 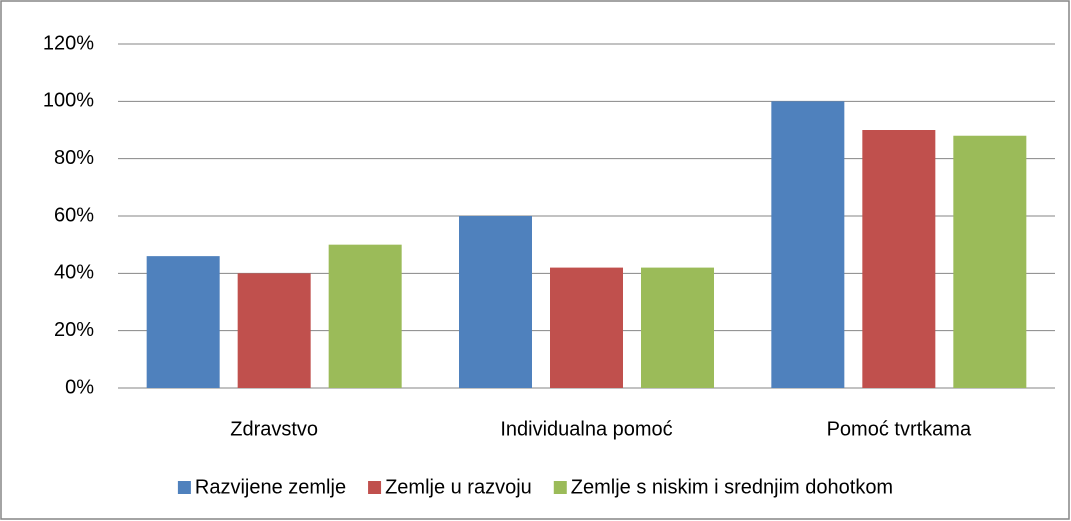 What do you see at coordinates (74, 330) in the screenshot?
I see `y-tick-label: 20%` at bounding box center [74, 330].